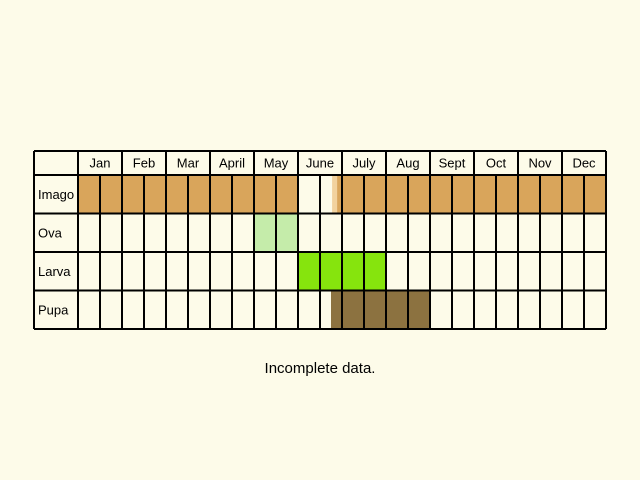  I want to click on chart-note: Incomplete data., so click(320, 368).